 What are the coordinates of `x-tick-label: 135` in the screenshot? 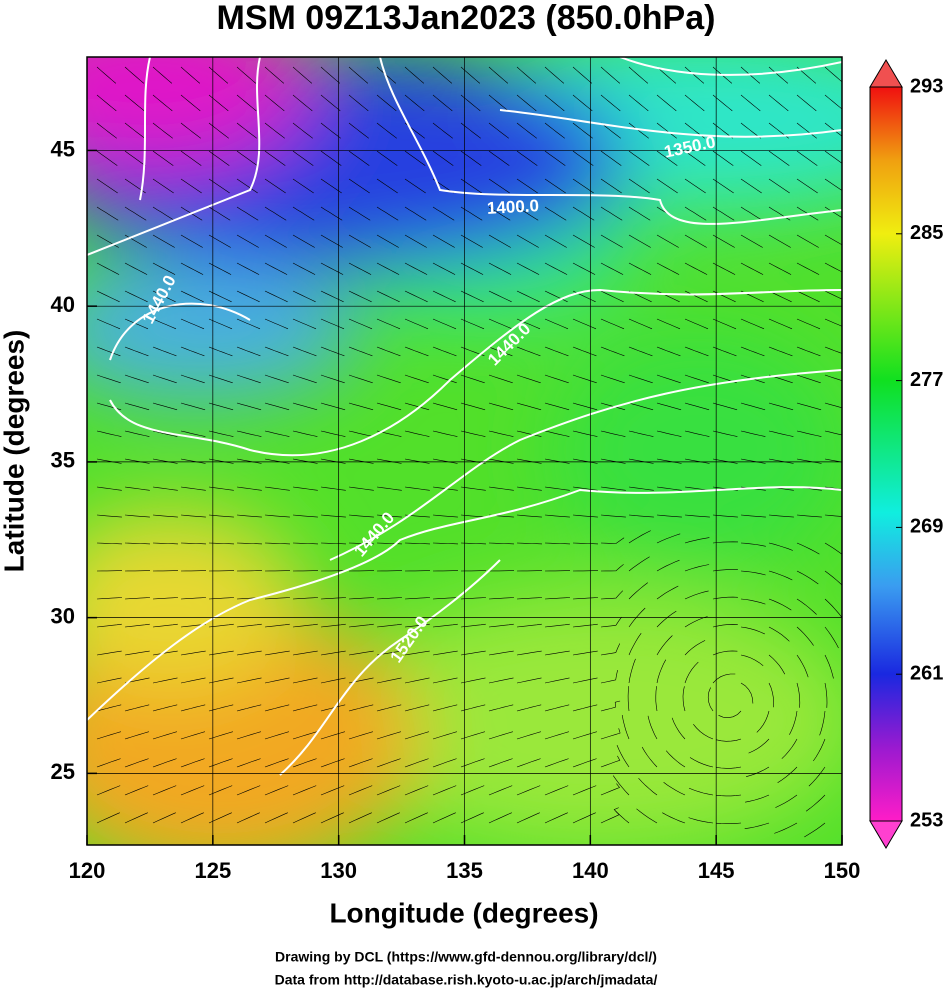 It's located at (464, 870).